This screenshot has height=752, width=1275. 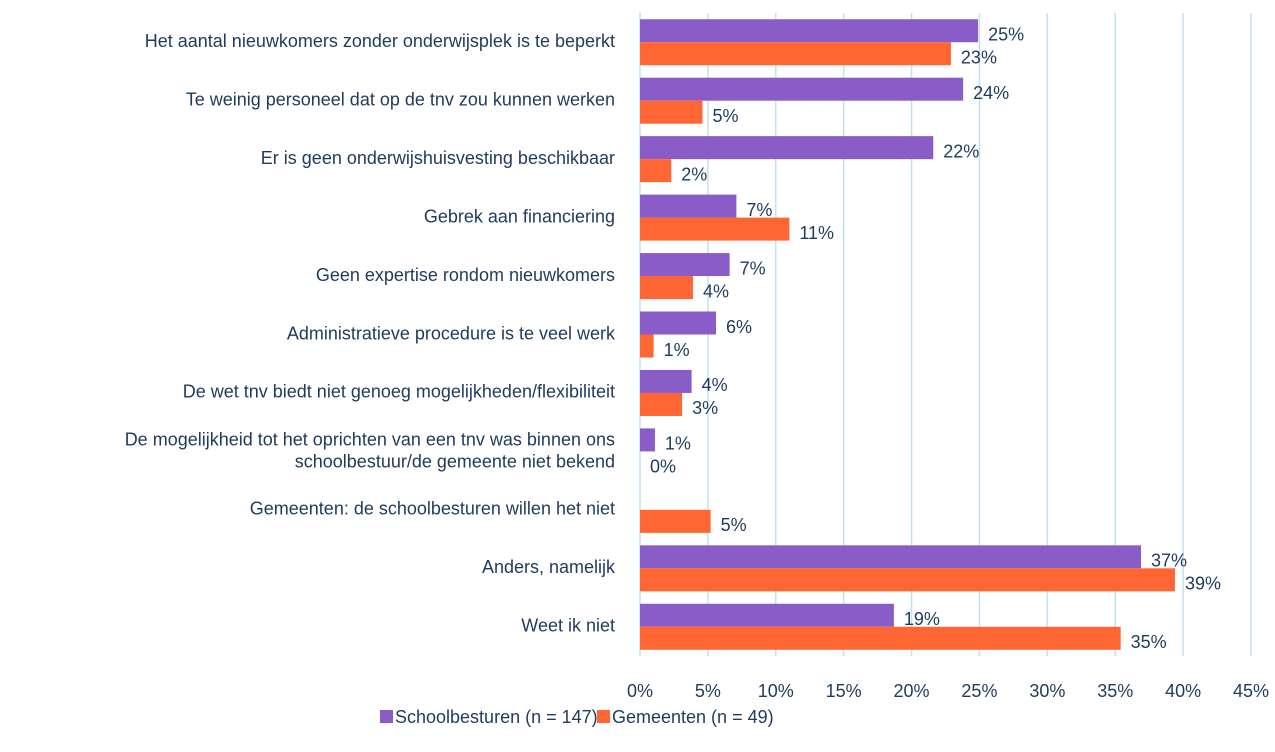 I want to click on x-tick-label: 40%, so click(x=1183, y=691).